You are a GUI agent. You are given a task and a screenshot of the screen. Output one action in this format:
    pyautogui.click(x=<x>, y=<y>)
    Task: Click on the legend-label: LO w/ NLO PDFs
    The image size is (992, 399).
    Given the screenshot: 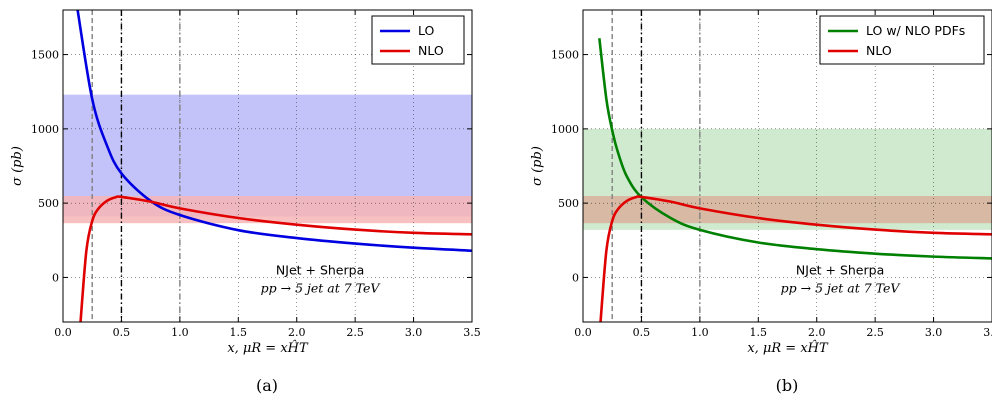 What is the action you would take?
    pyautogui.click(x=915, y=30)
    